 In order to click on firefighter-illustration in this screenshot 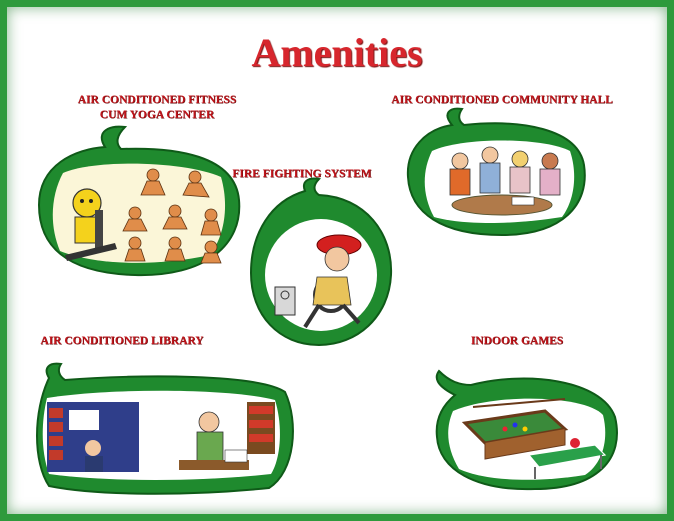, I will do `click(321, 262)`.